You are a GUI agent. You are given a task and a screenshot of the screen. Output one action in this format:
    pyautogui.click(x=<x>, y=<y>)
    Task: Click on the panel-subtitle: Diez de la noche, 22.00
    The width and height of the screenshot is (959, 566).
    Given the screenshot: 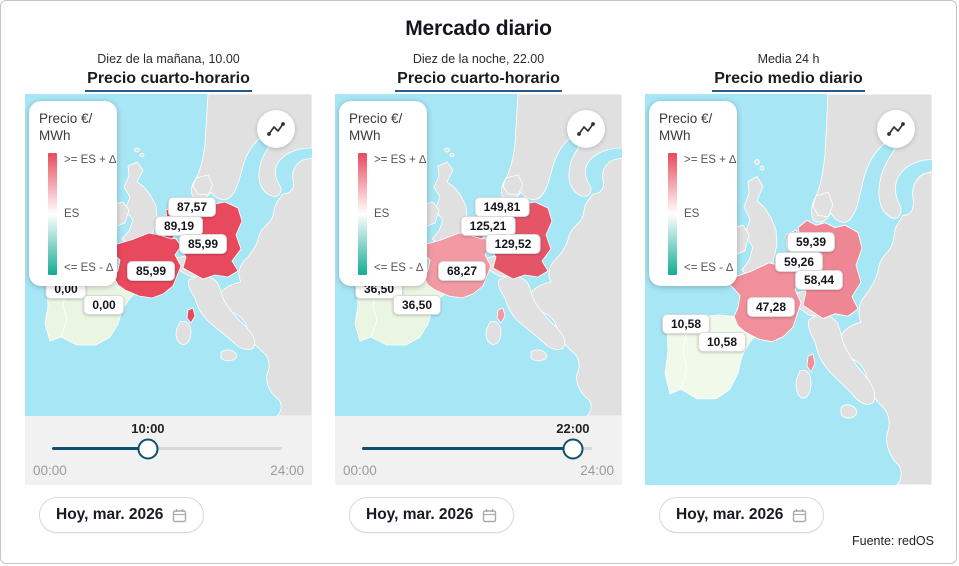 What is the action you would take?
    pyautogui.click(x=478, y=59)
    